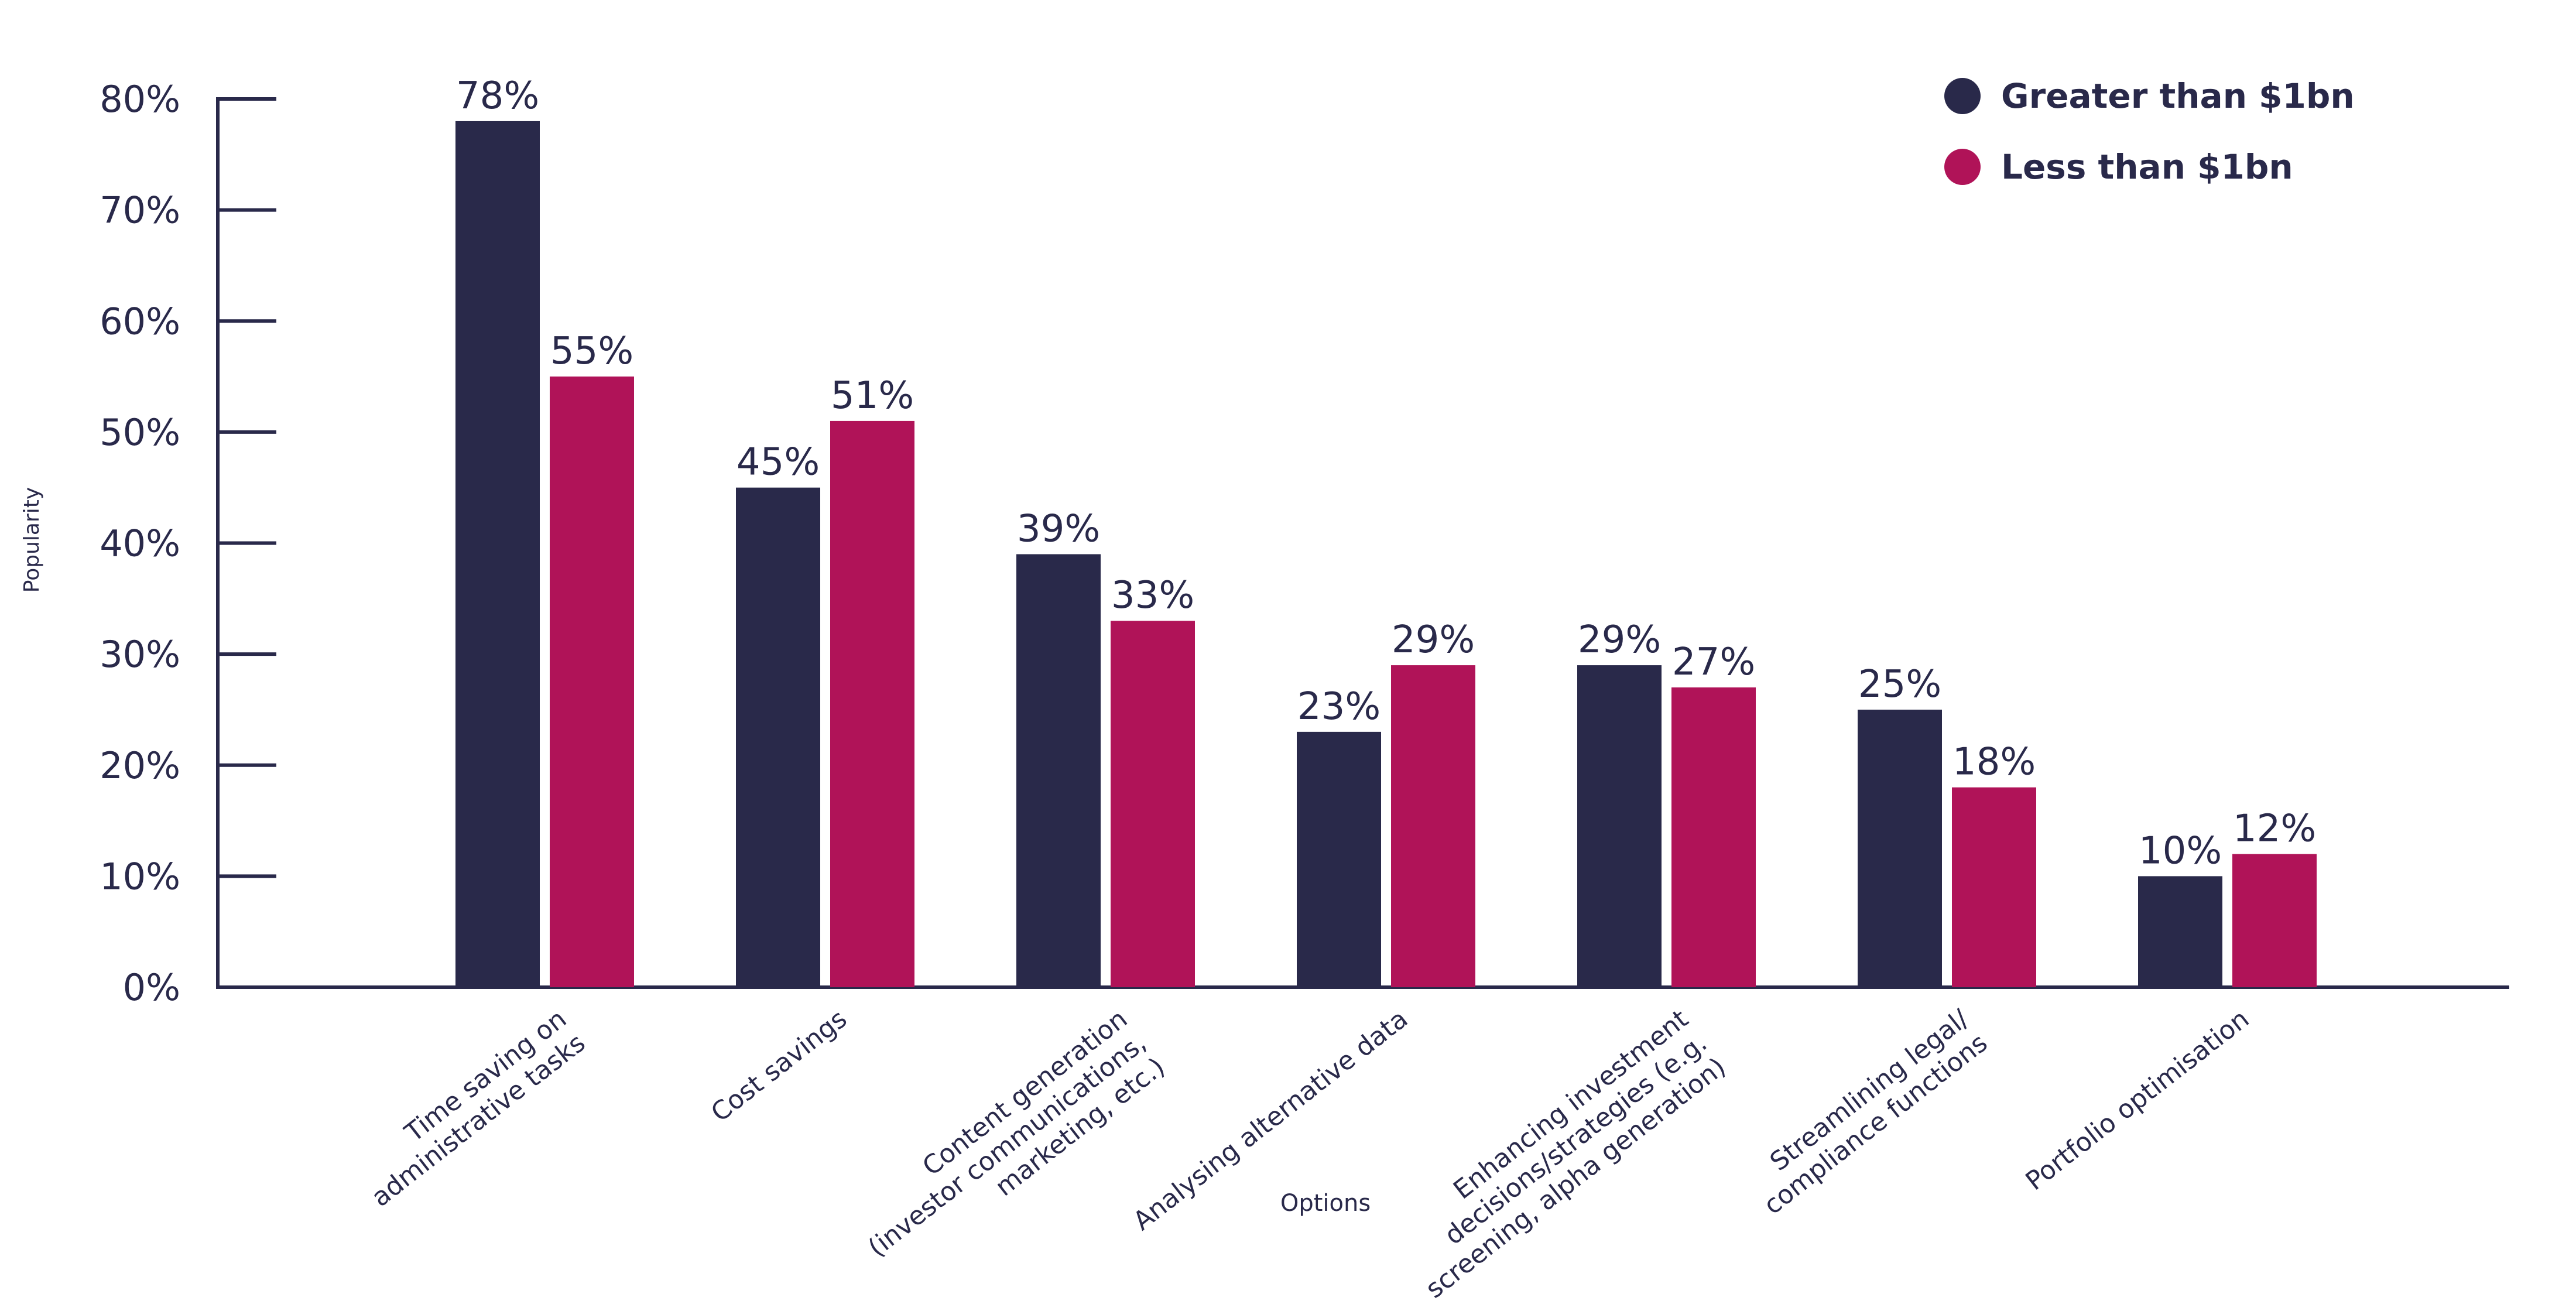 The height and width of the screenshot is (1304, 2576). Describe the element at coordinates (478, 1120) in the screenshot. I see `x-category-label-line: administrative tasks` at that location.